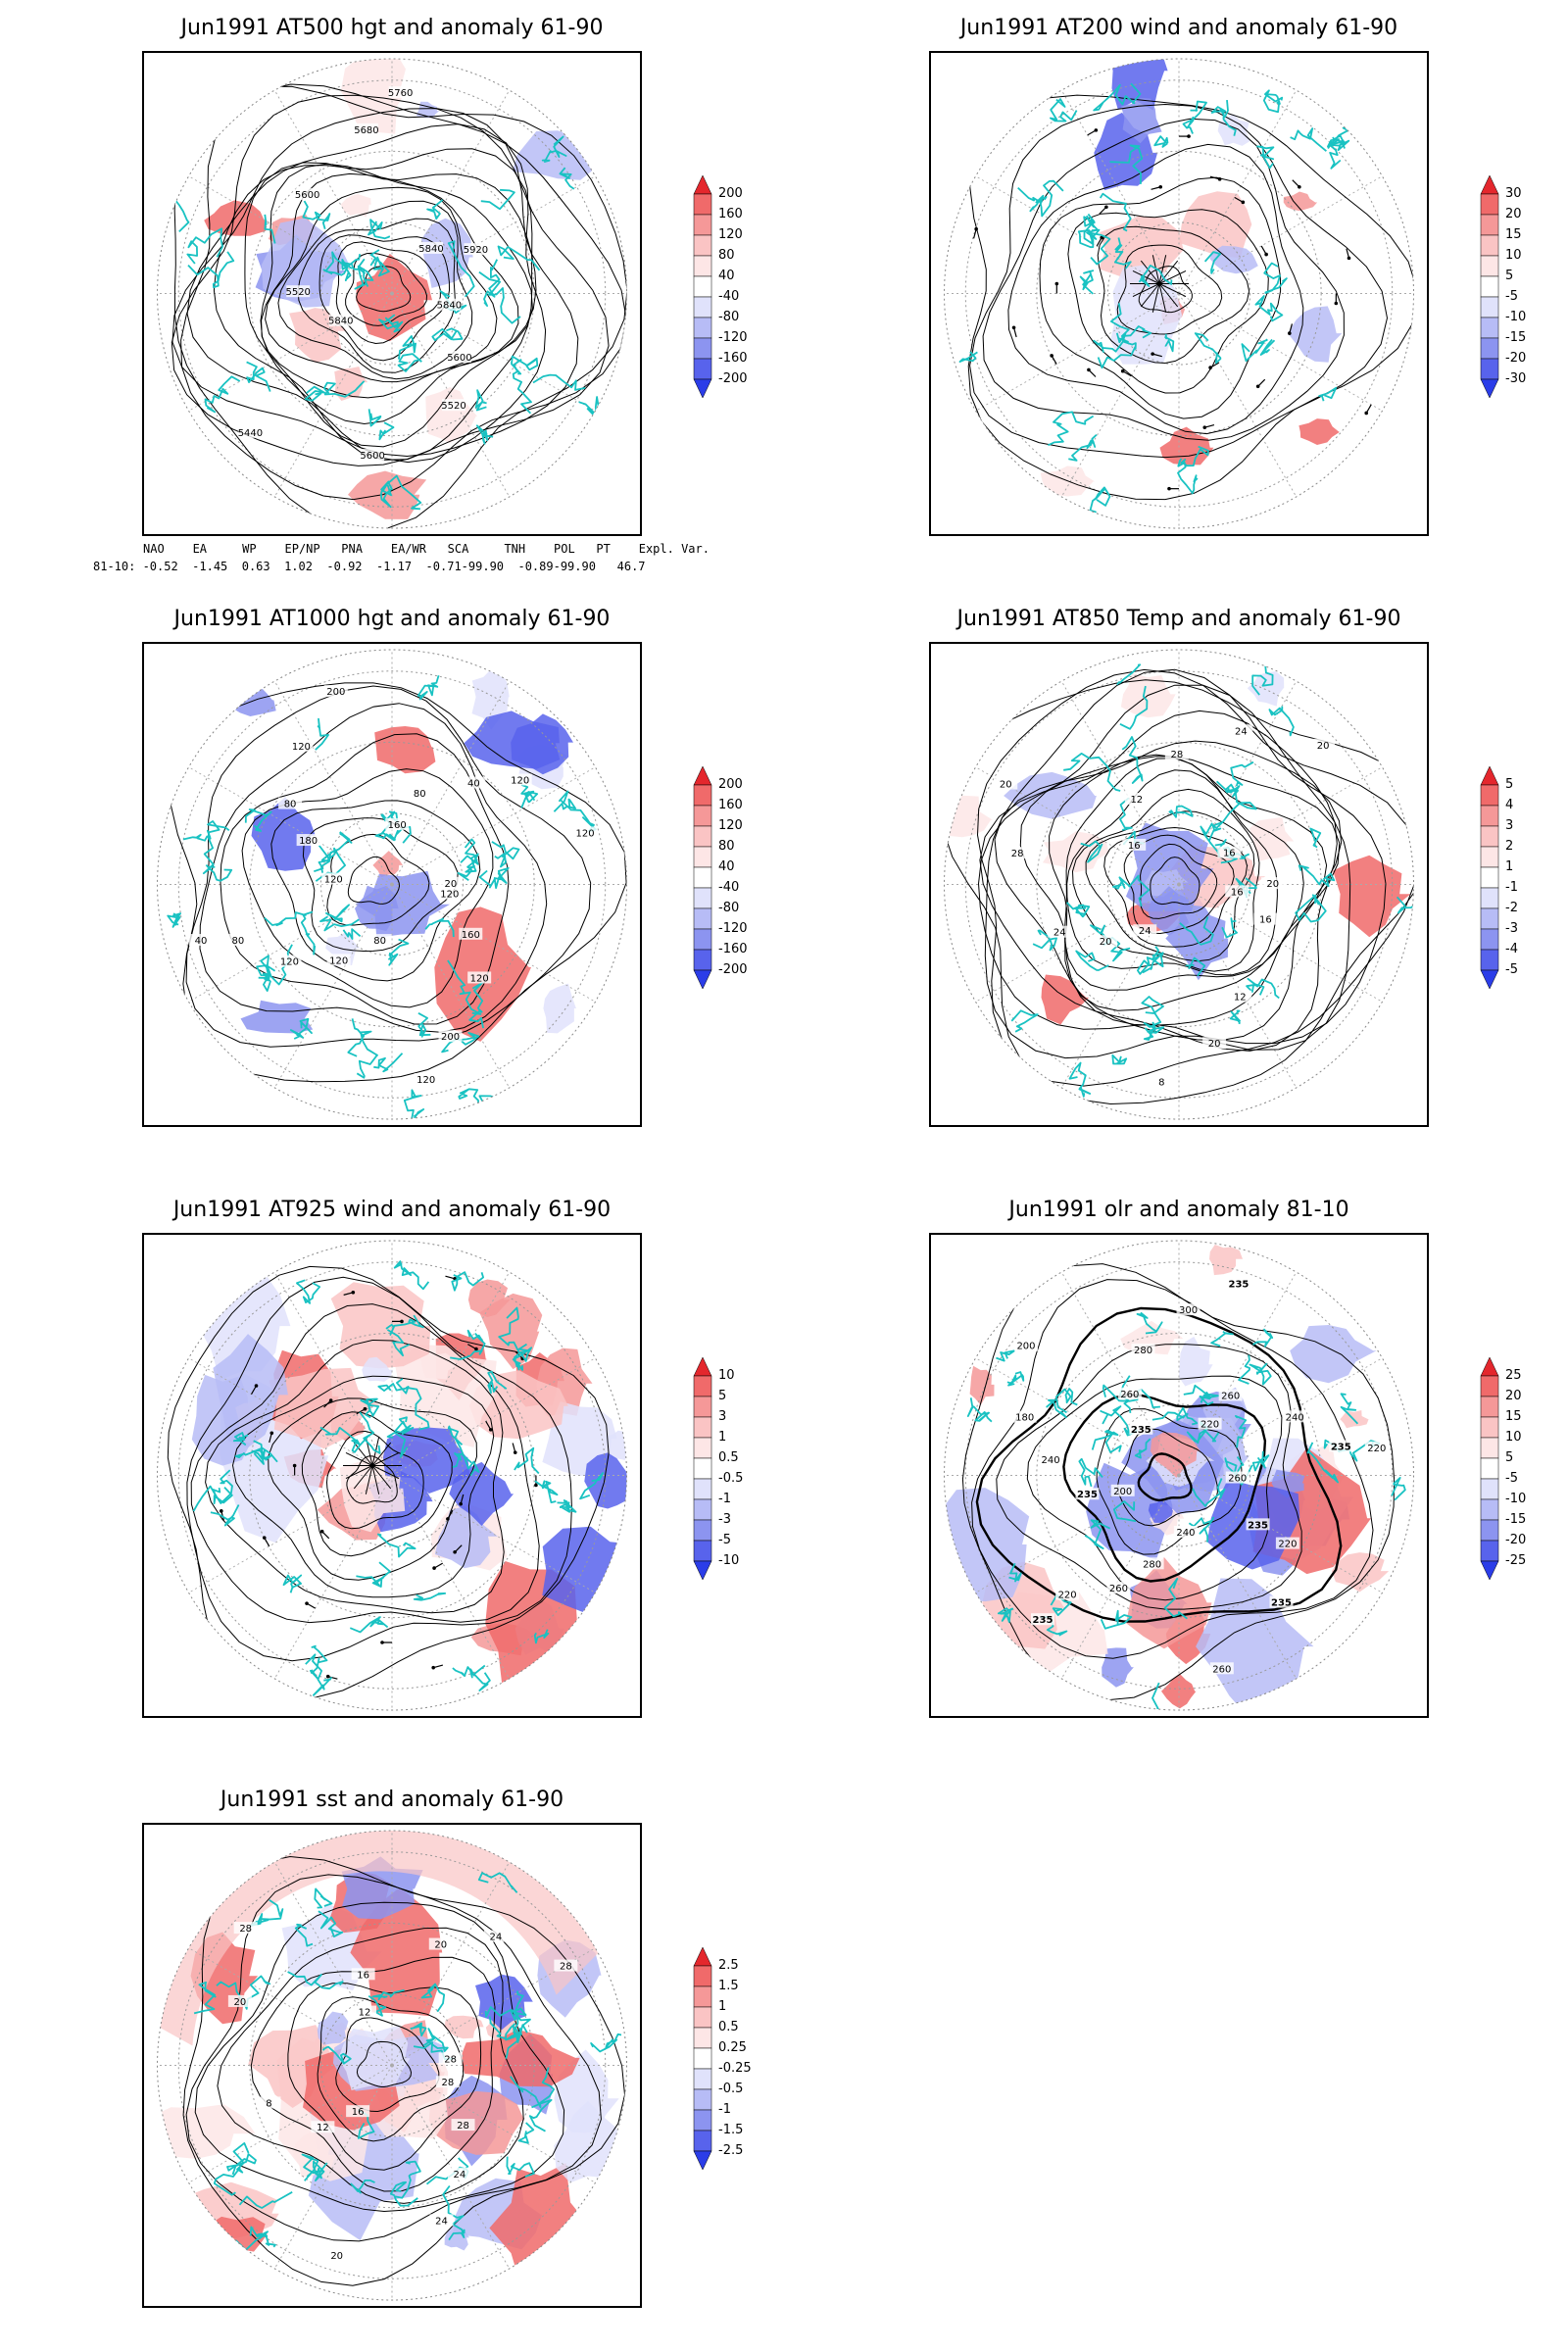 The height and width of the screenshot is (2352, 1568). I want to click on map-frame, so click(392, 1475).